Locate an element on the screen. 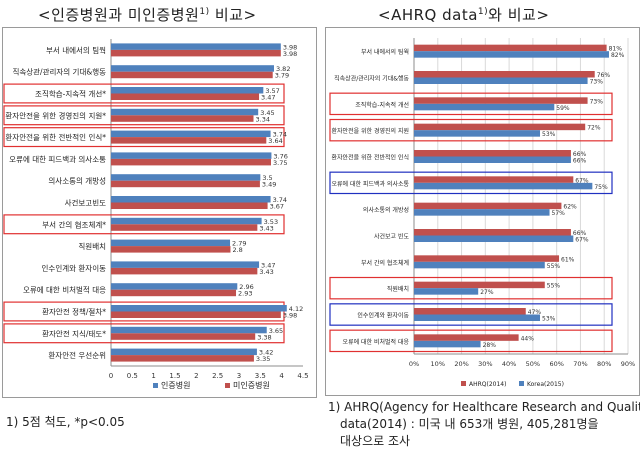 This screenshot has width=640, height=451. left-value-label: 3.5 is located at coordinates (267, 178).